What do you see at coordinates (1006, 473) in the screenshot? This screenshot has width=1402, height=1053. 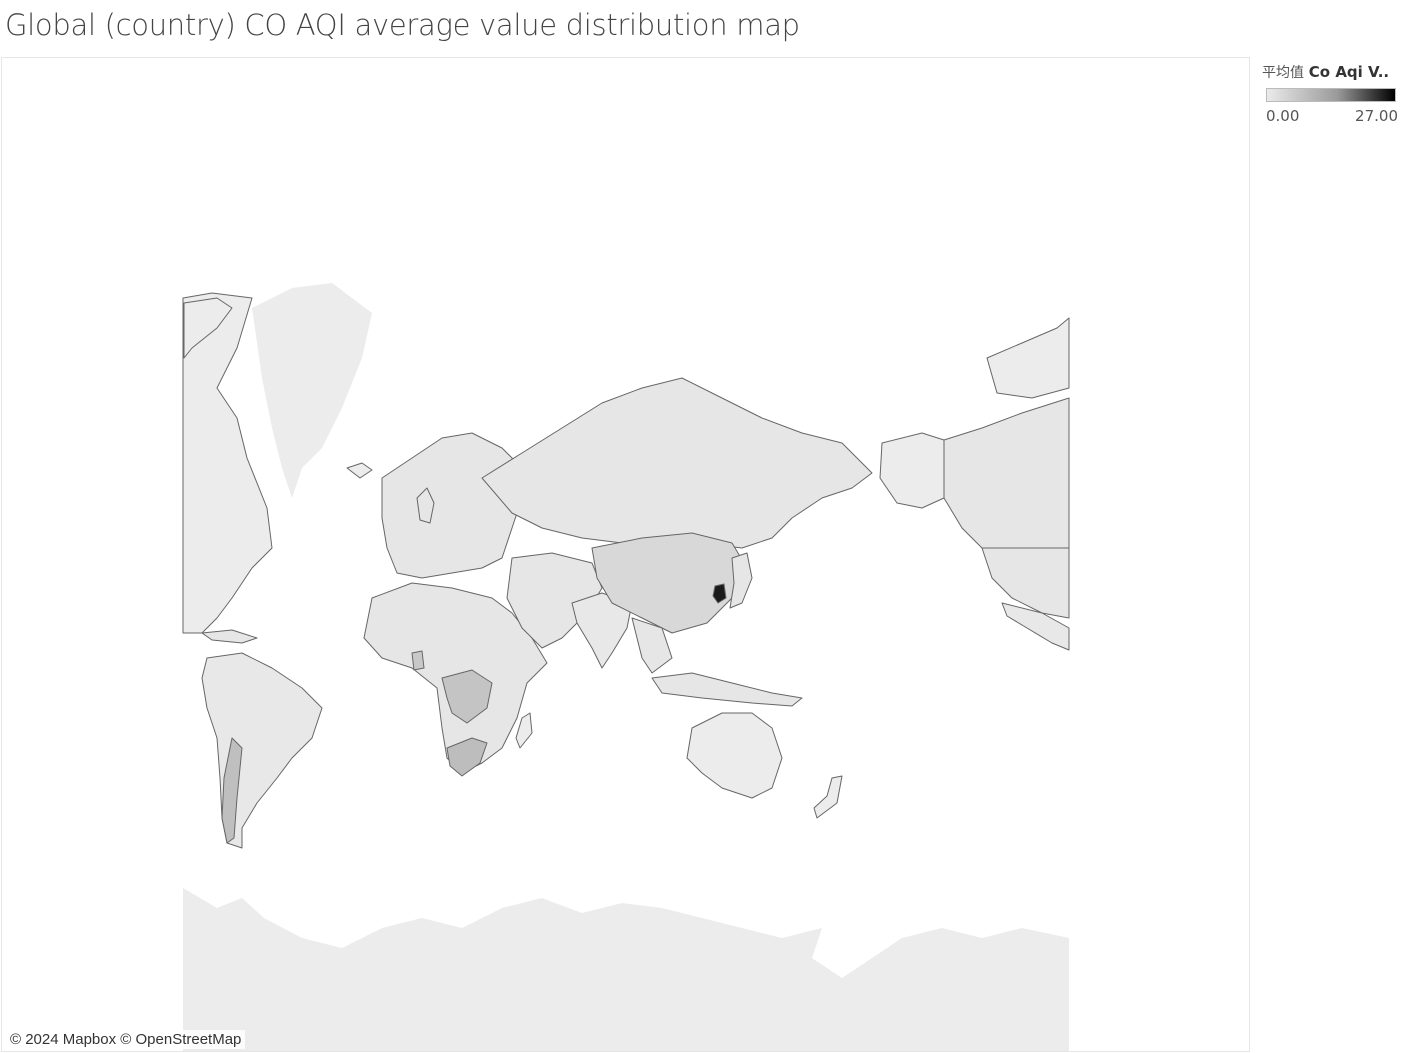 I see `canada-west-land` at bounding box center [1006, 473].